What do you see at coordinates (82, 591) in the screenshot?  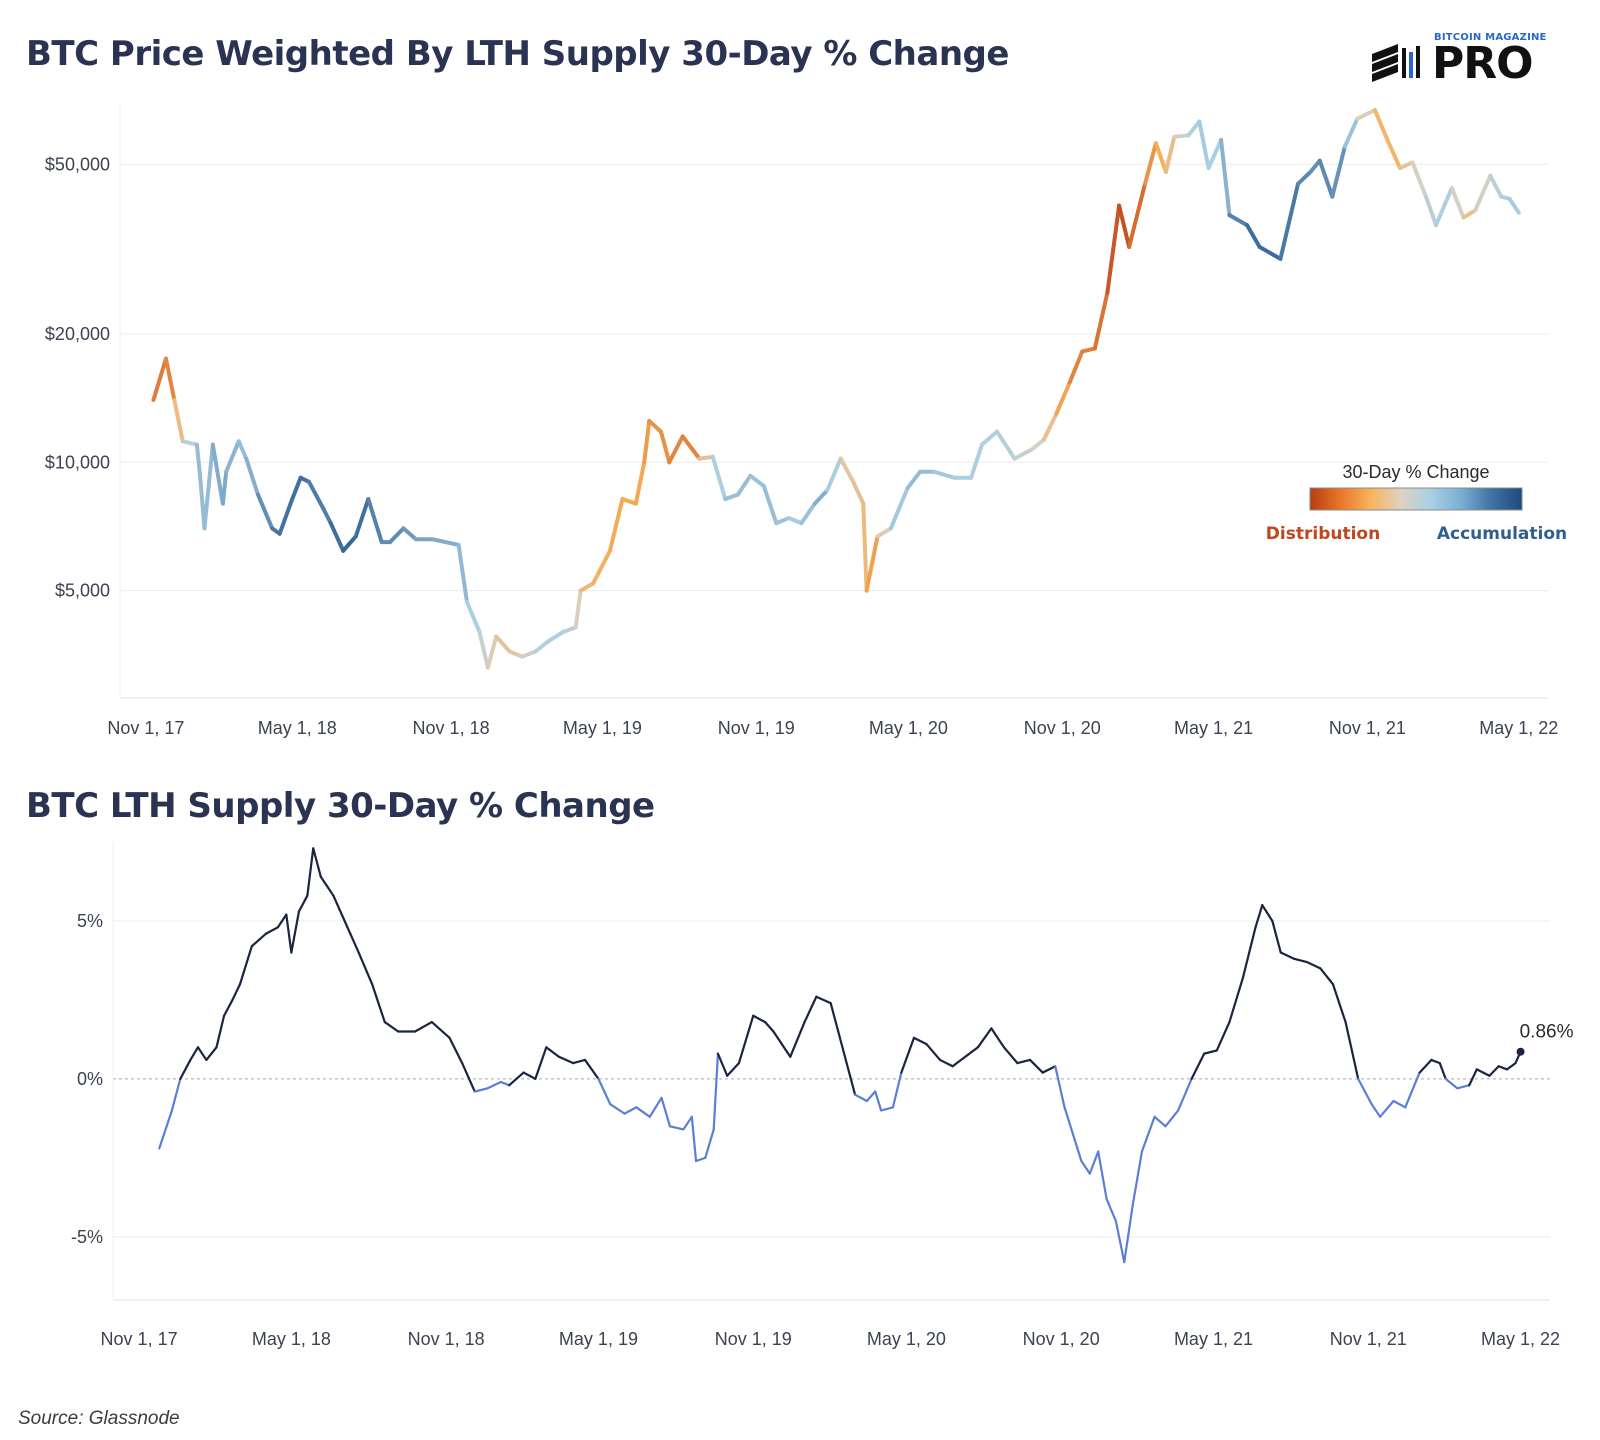 I see `price-y-tick-label: $5,000` at bounding box center [82, 591].